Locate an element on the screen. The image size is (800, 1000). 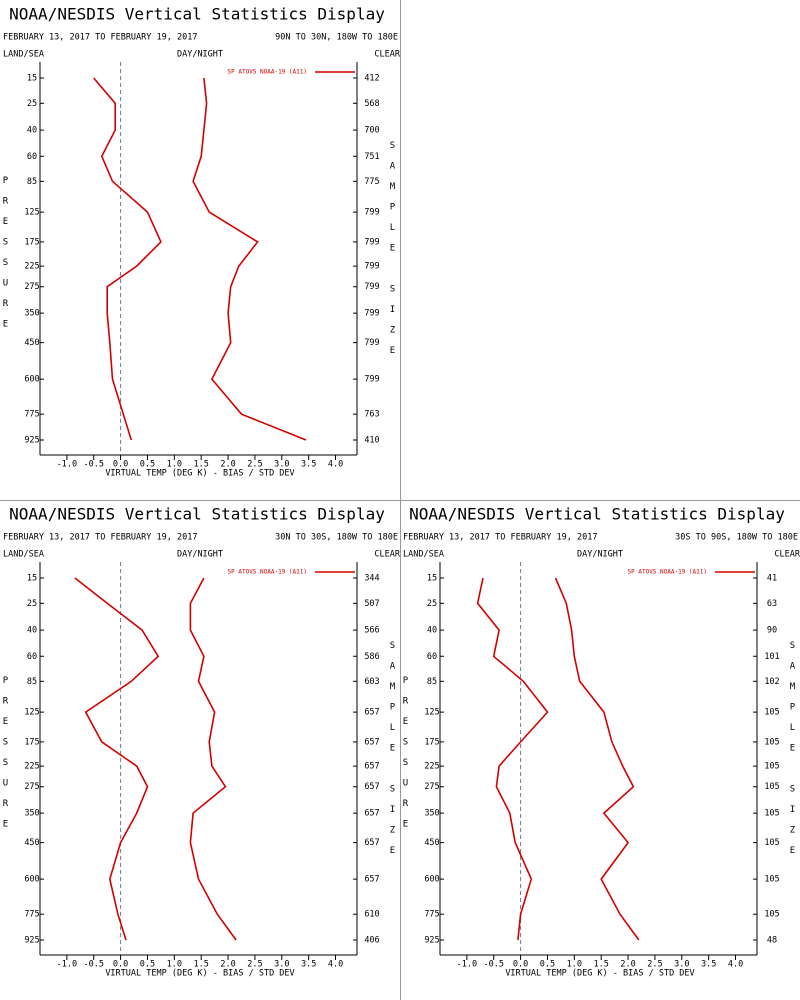
sample-size: 507 is located at coordinates (371, 604).